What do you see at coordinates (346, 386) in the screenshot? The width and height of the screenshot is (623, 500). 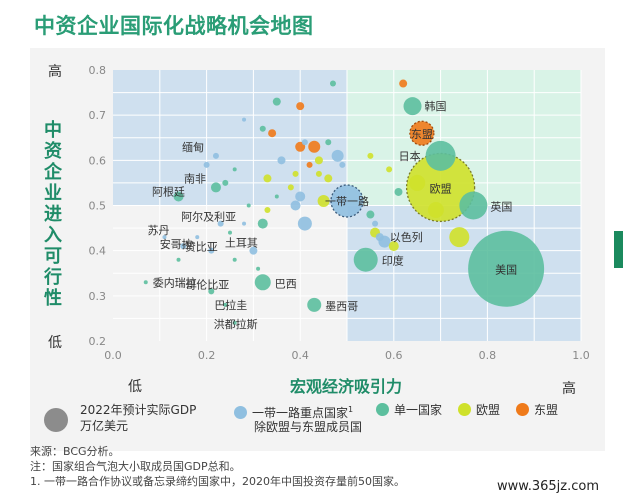 I see `x-axis-title: 宏观经济吸引力` at bounding box center [346, 386].